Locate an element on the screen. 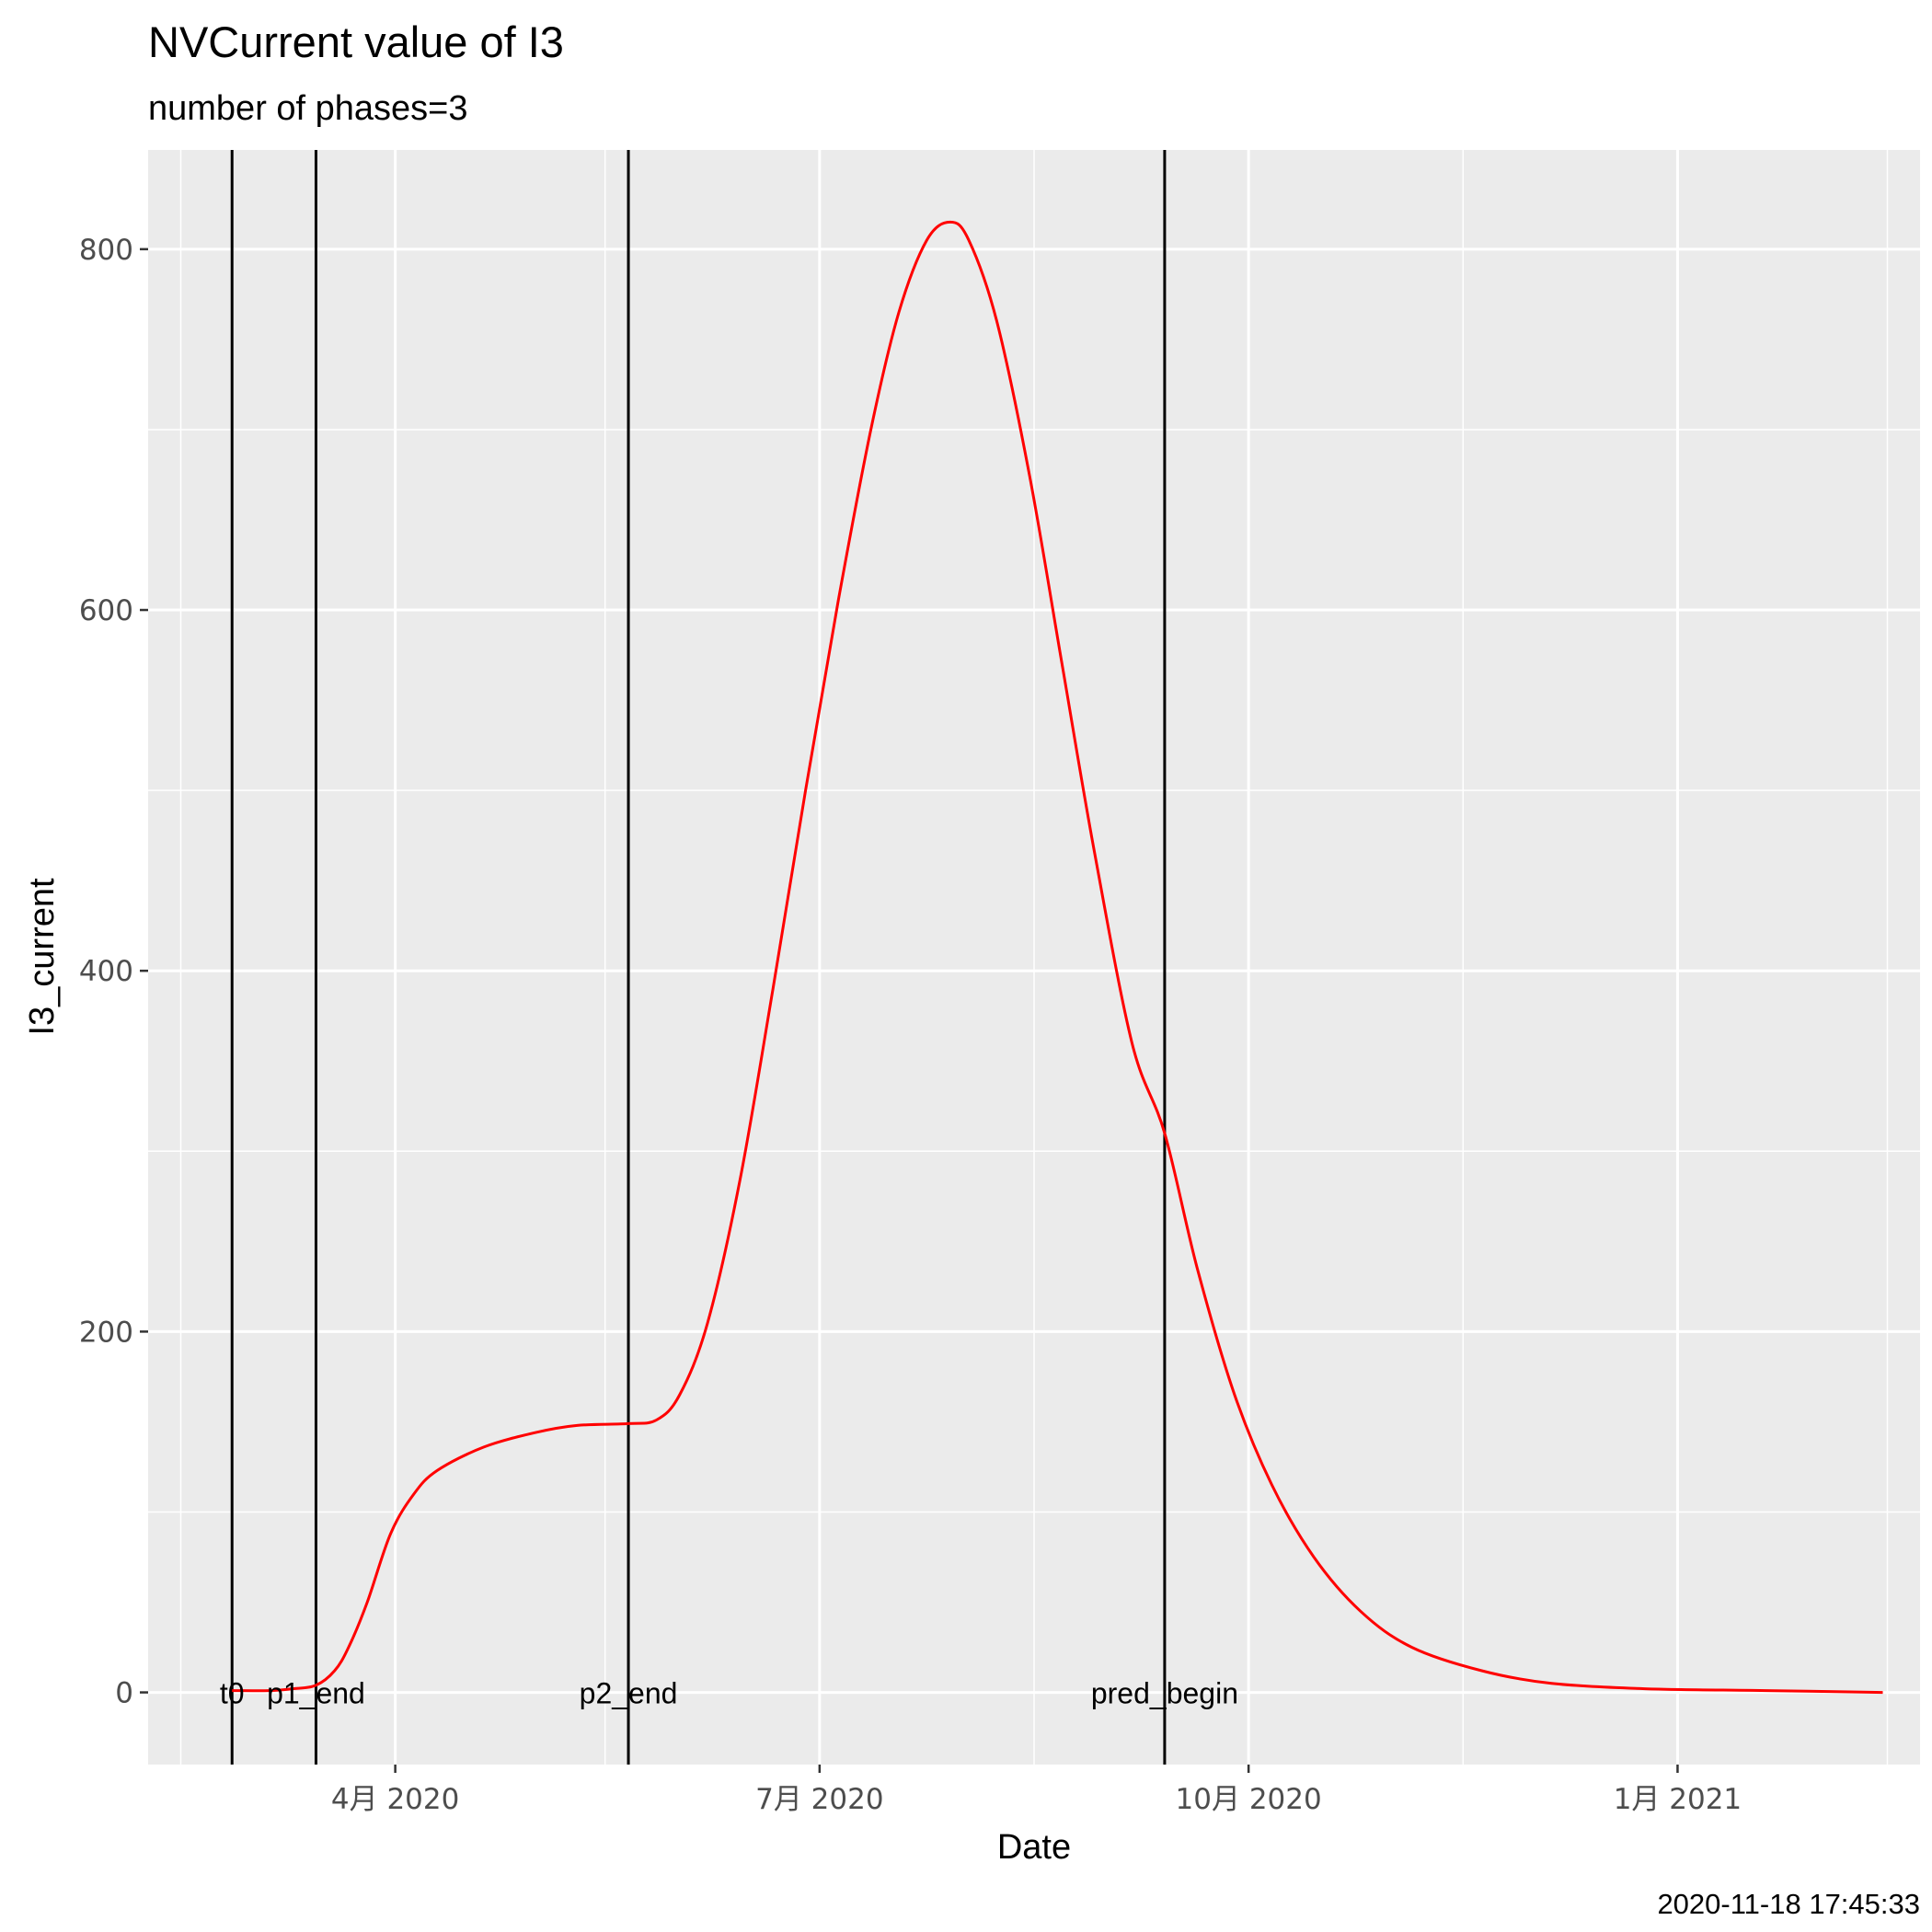 Image resolution: width=1932 pixels, height=1932 pixels. x-tick-label: 4月 2020 is located at coordinates (395, 1799).